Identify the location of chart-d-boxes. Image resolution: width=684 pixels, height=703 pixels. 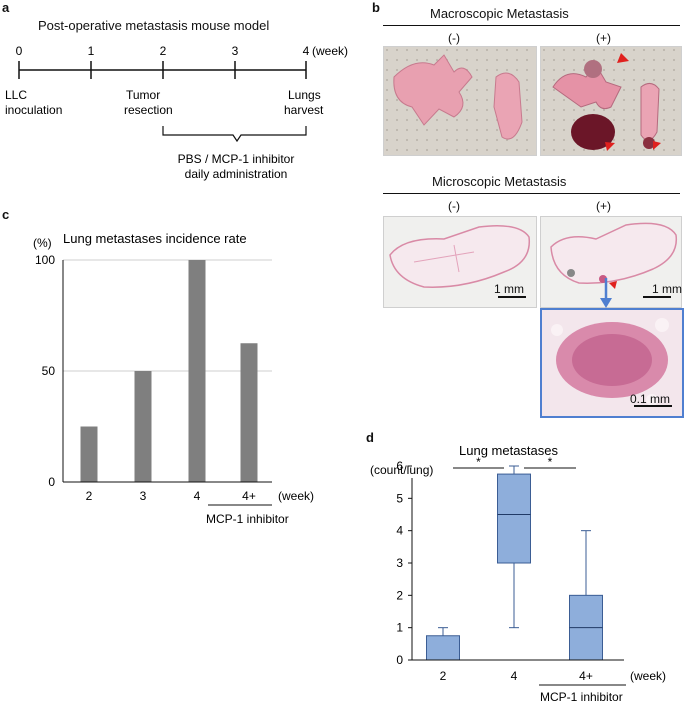
(514, 563).